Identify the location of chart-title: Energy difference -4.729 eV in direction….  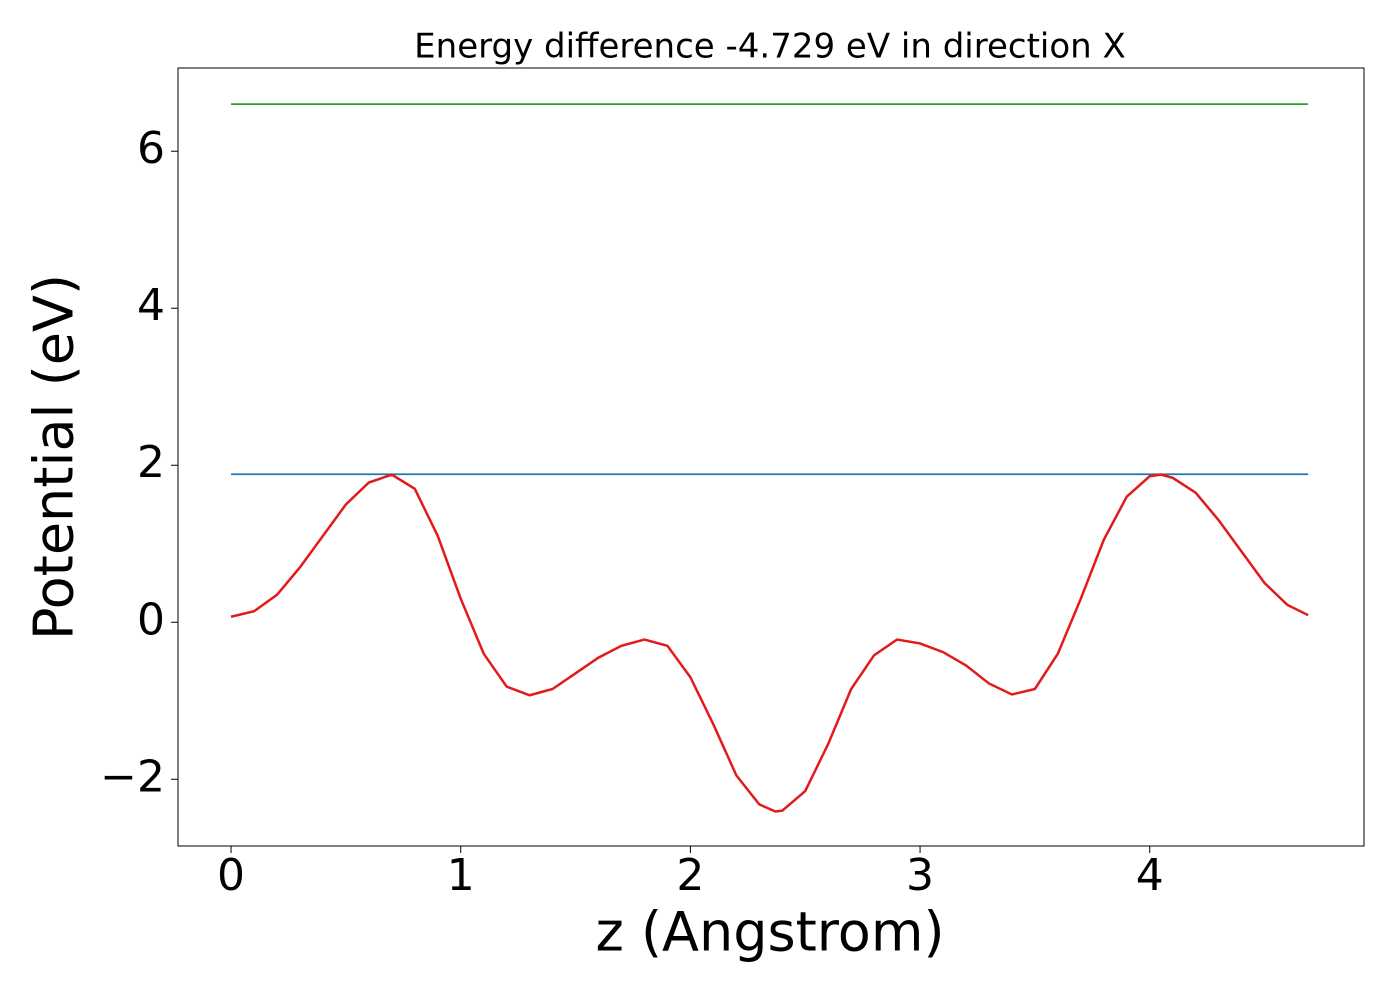
(770, 47).